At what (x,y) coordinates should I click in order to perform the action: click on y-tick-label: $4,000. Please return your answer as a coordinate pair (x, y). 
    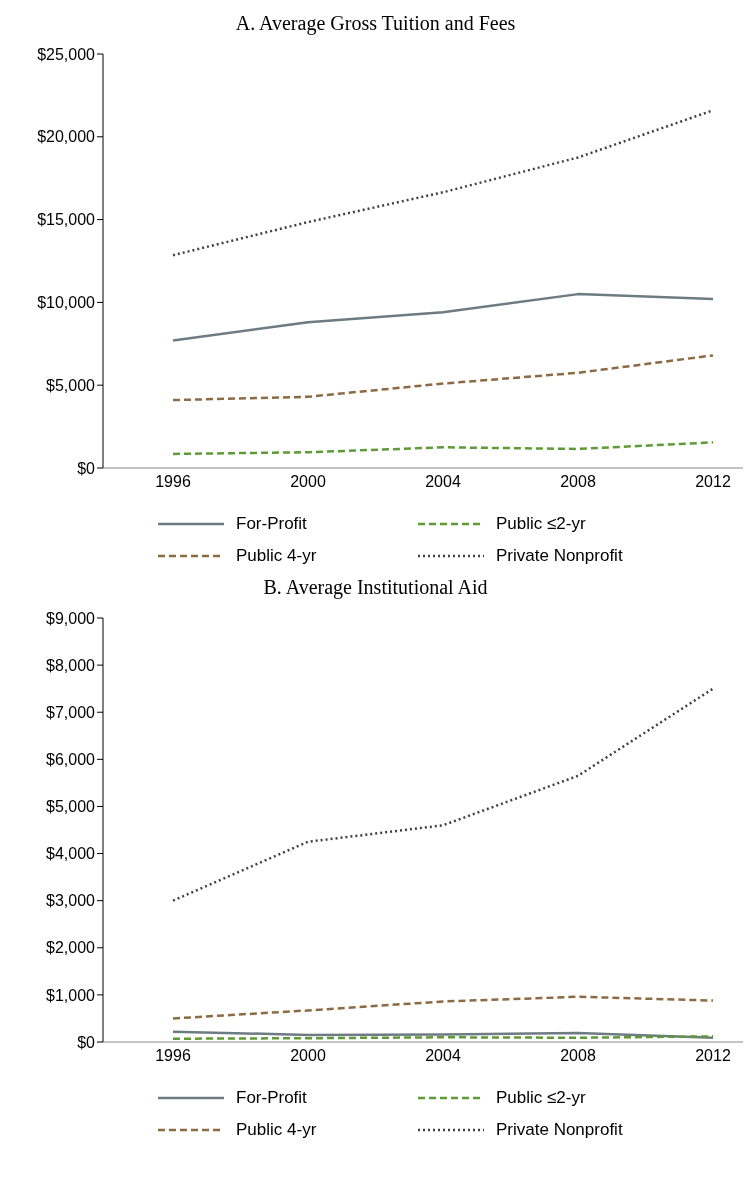
    Looking at the image, I should click on (71, 854).